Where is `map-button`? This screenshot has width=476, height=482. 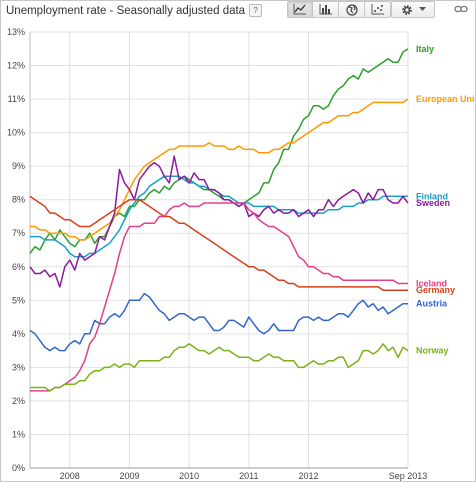
map-button is located at coordinates (352, 9).